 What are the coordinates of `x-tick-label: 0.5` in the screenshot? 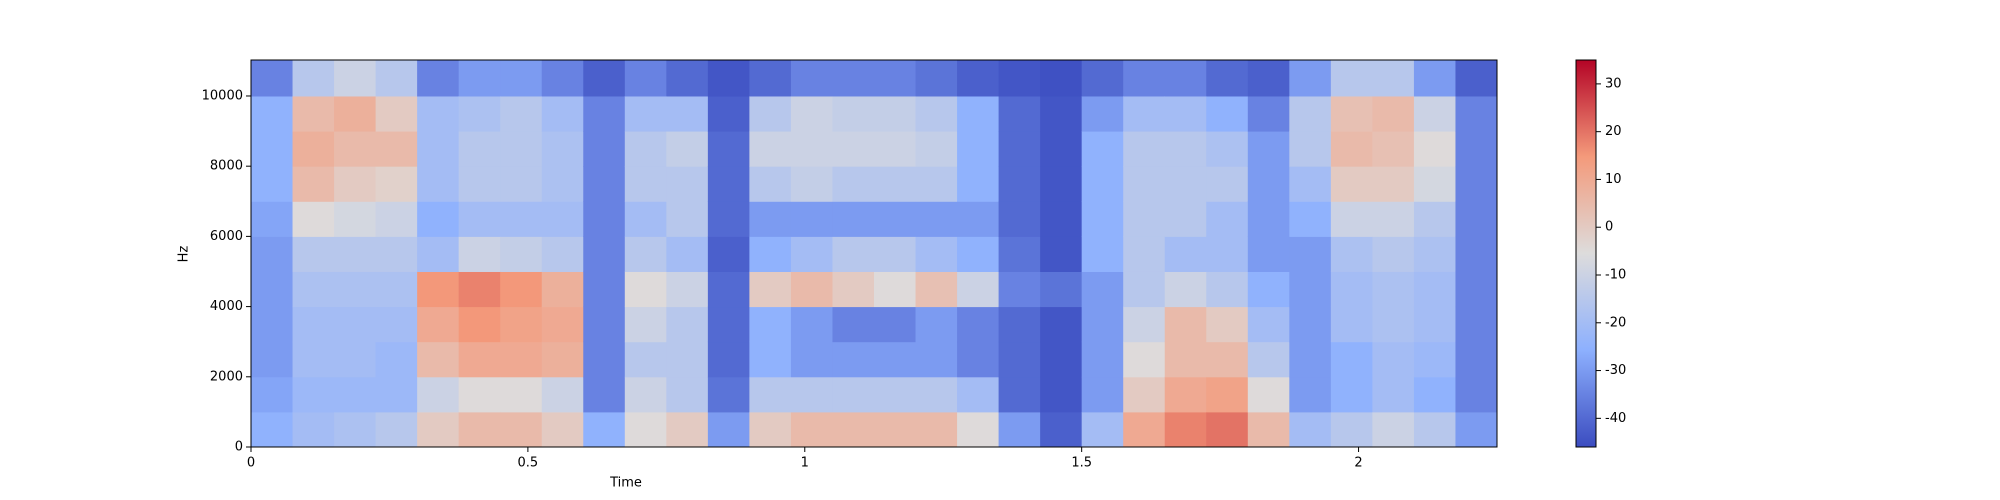 It's located at (528, 463).